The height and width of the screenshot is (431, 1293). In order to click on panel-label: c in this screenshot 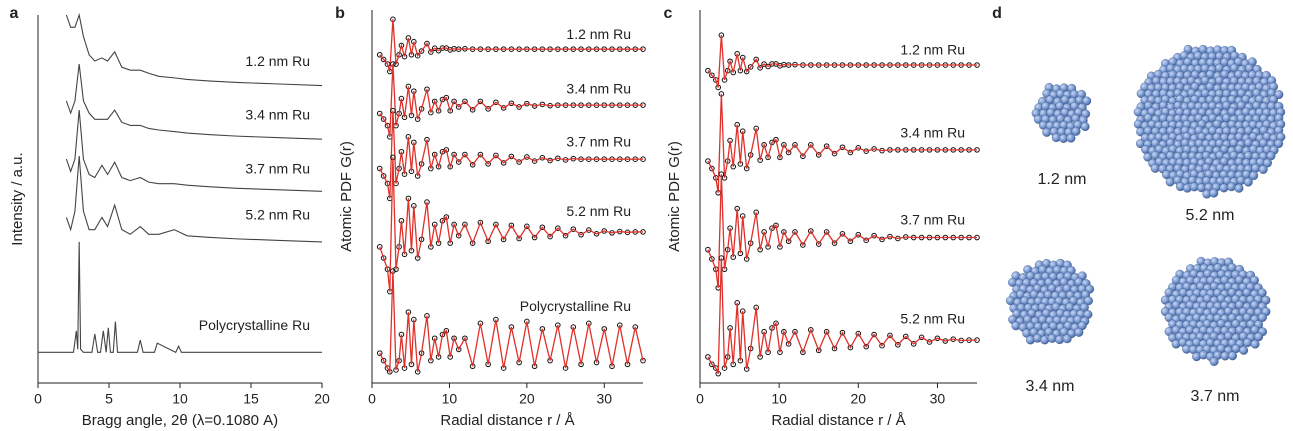, I will do `click(668, 13)`.